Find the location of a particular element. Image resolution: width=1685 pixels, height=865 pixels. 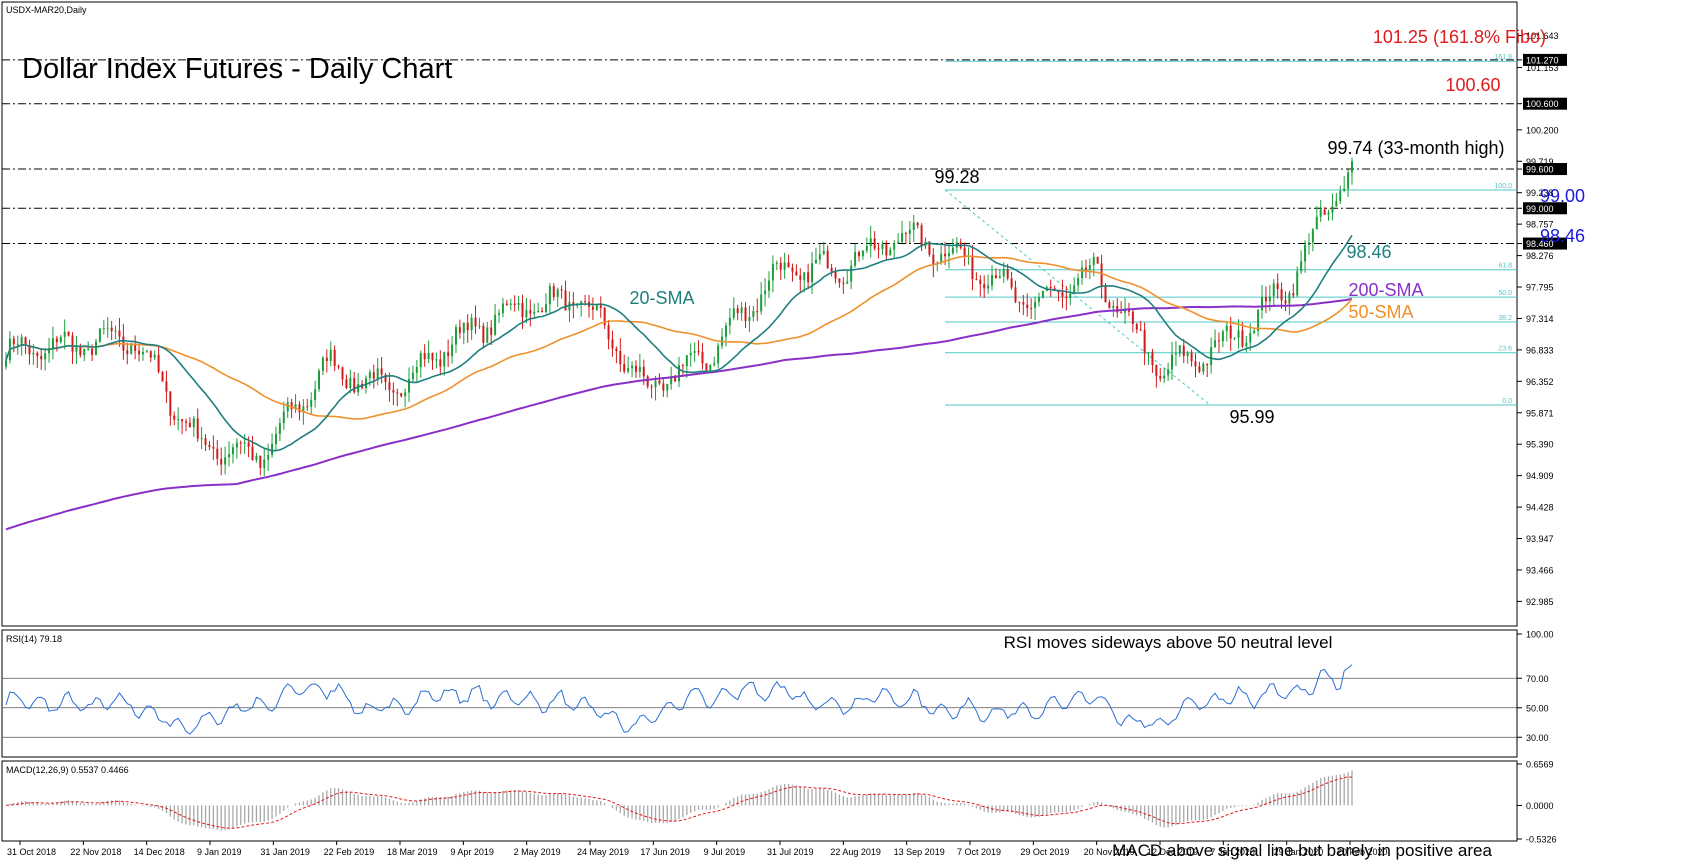

fibo-label: 61.8 is located at coordinates (1505, 266).